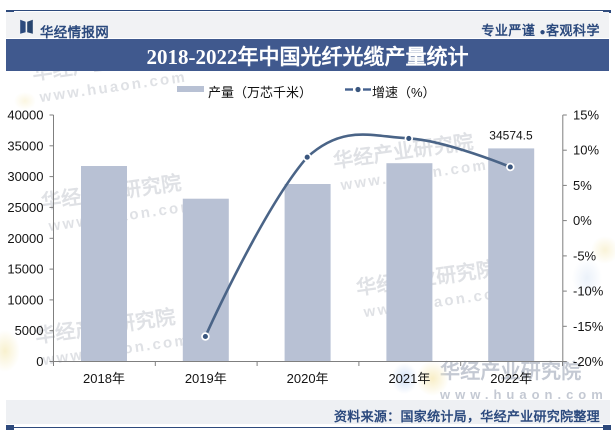  Describe the element at coordinates (25, 238) in the screenshot. I see `svg-text: 20000` at that location.